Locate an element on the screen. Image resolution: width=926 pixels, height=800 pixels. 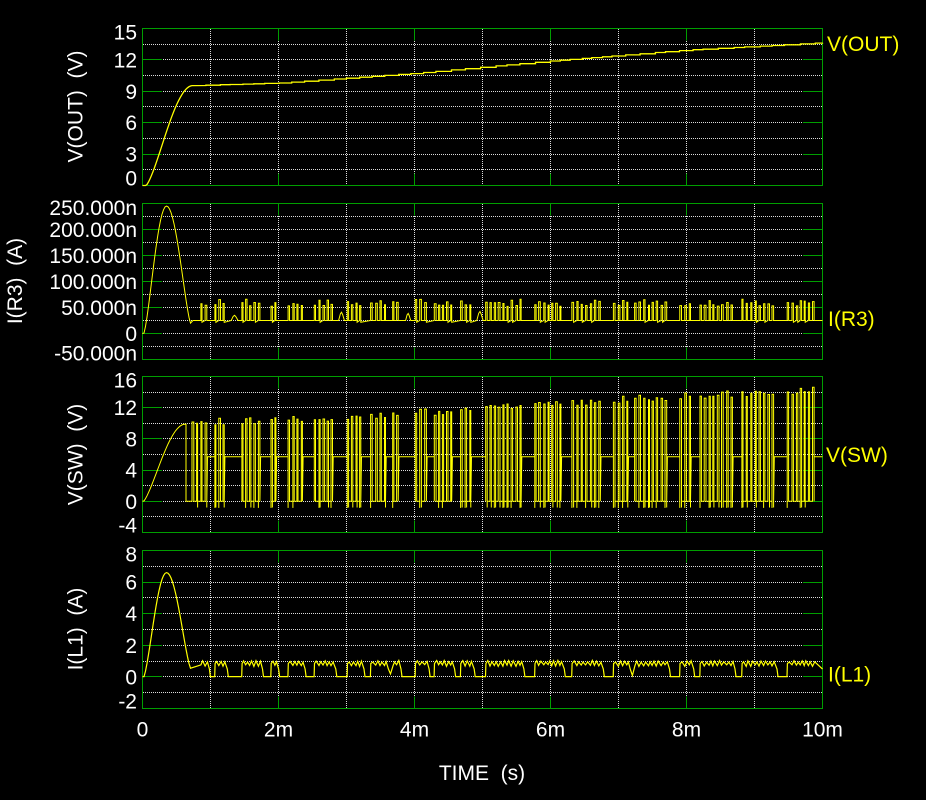
svg-text: 9 is located at coordinates (131, 92).